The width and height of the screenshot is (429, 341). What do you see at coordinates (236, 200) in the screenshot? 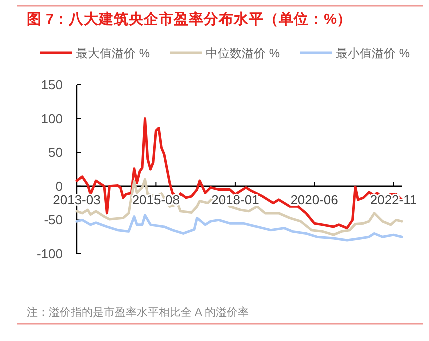
I see `x-tick-label: 2018-01` at bounding box center [236, 200].